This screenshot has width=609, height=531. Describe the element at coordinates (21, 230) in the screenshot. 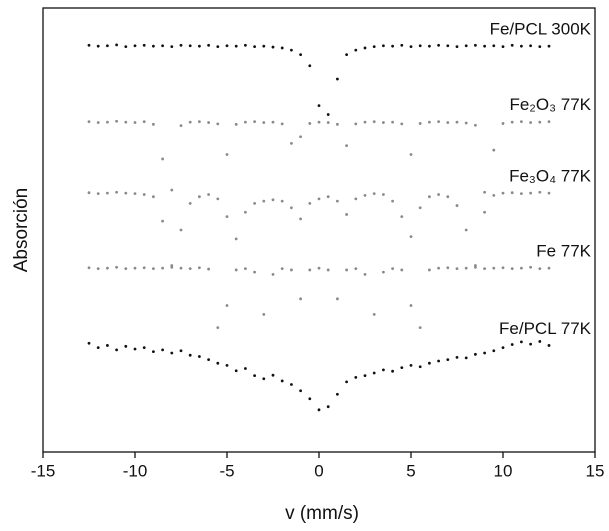

I see `y-axis-label: Absorción` at that location.